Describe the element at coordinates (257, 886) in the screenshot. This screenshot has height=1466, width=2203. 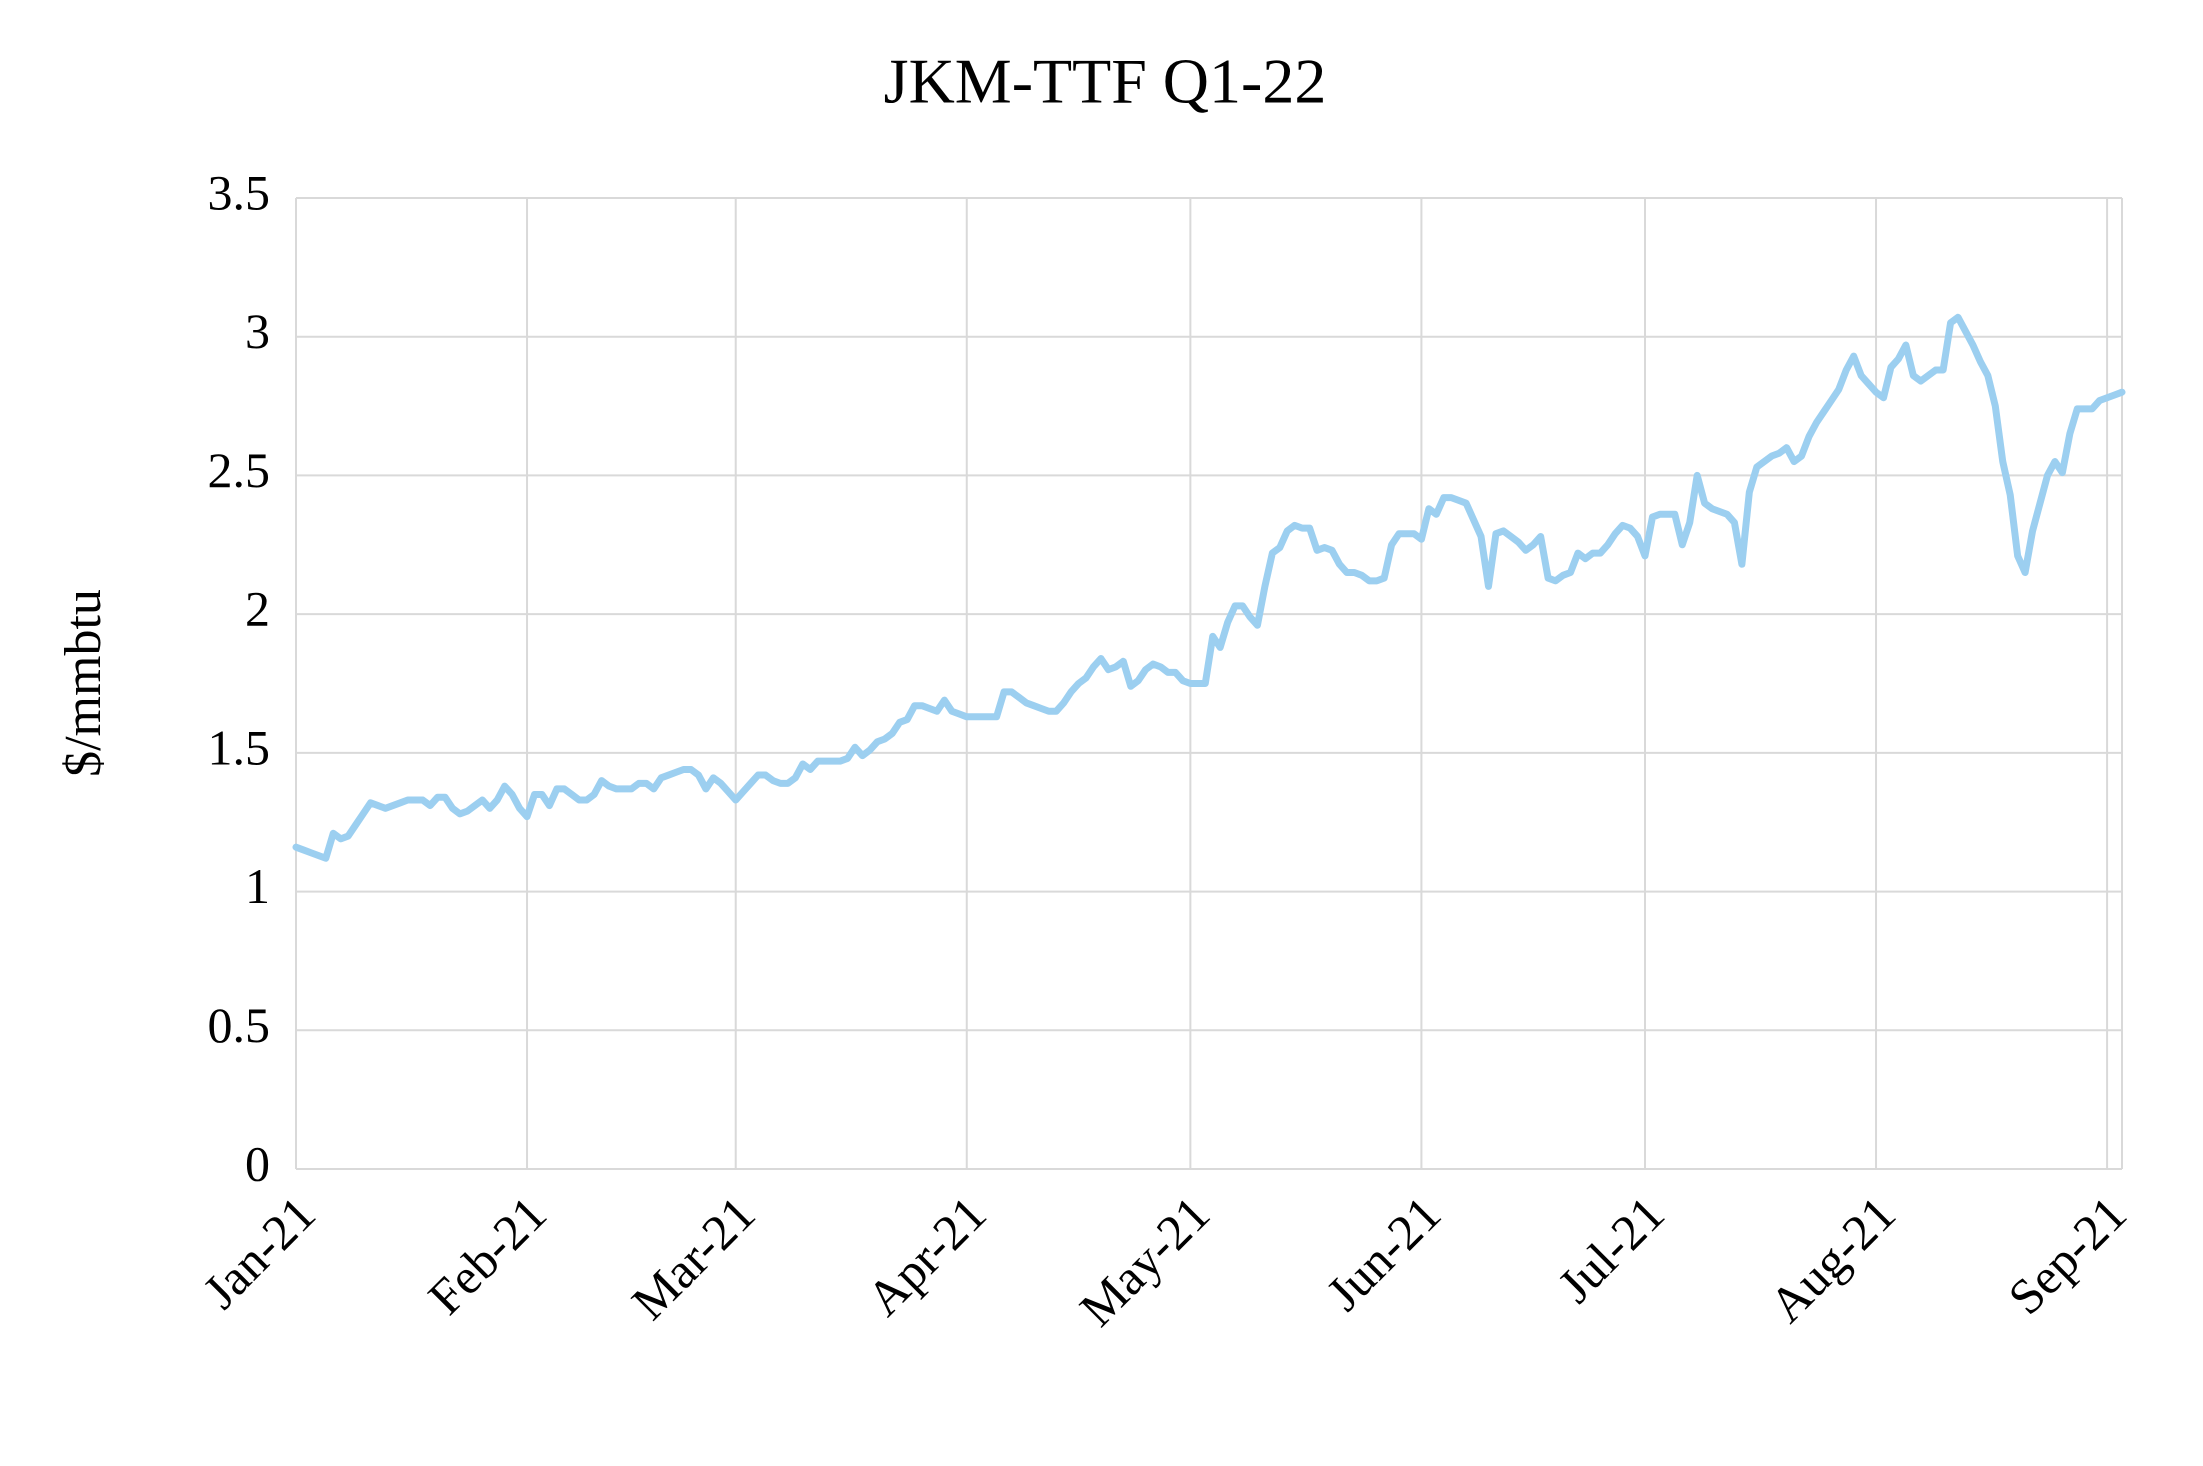
I see `y-tick-label: 1` at that location.